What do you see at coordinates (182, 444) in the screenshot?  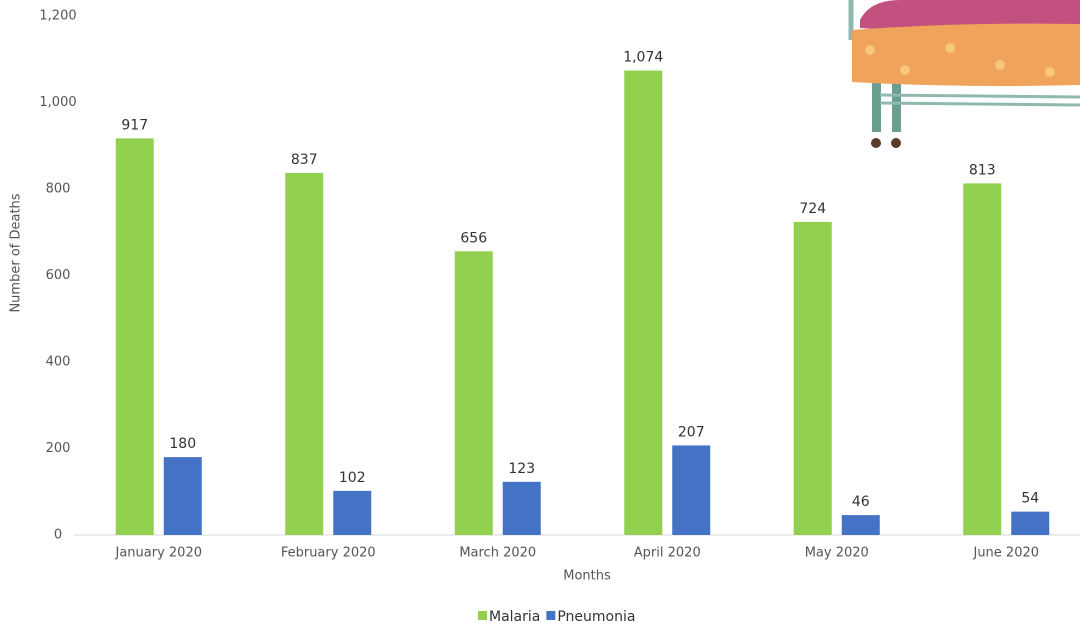 I see `value-label: 180` at bounding box center [182, 444].